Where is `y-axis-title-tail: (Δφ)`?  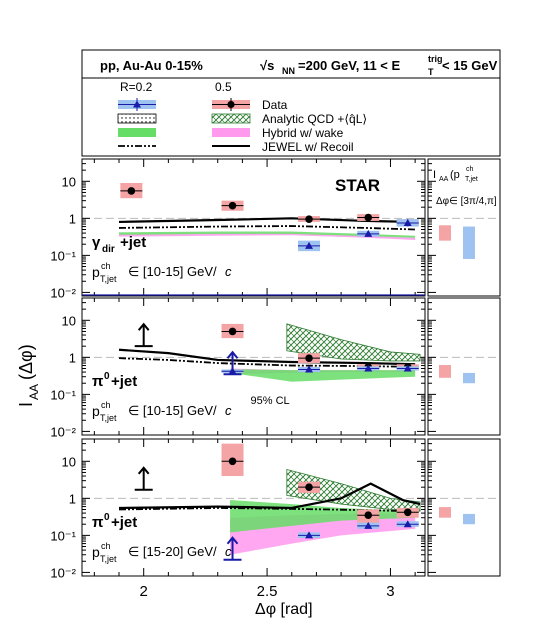 y-axis-title-tail: (Δφ) is located at coordinates (26, 362).